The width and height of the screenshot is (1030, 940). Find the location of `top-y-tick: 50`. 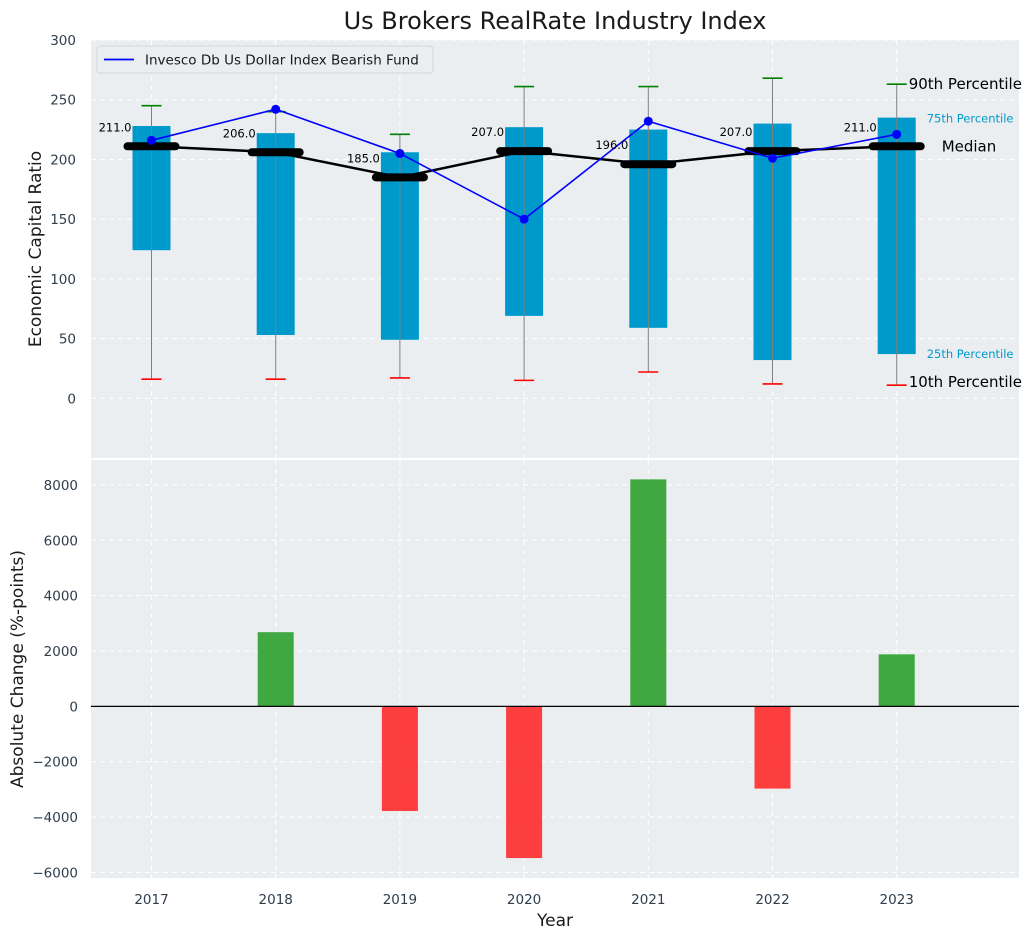

top-y-tick: 50 is located at coordinates (67, 340).